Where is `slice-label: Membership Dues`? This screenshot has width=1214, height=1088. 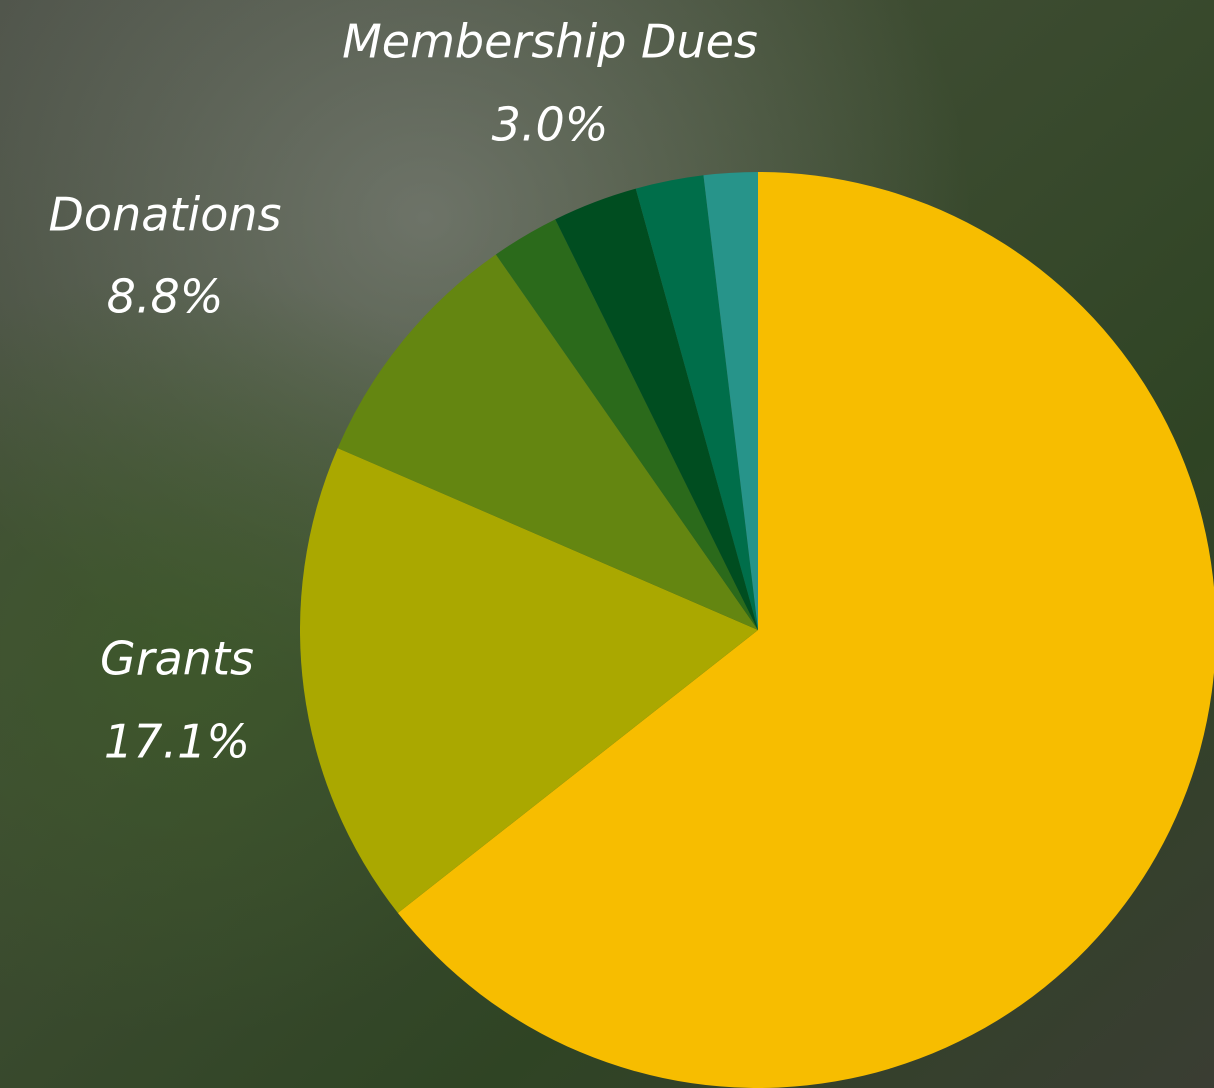
slice-label: Membership Dues is located at coordinates (550, 42).